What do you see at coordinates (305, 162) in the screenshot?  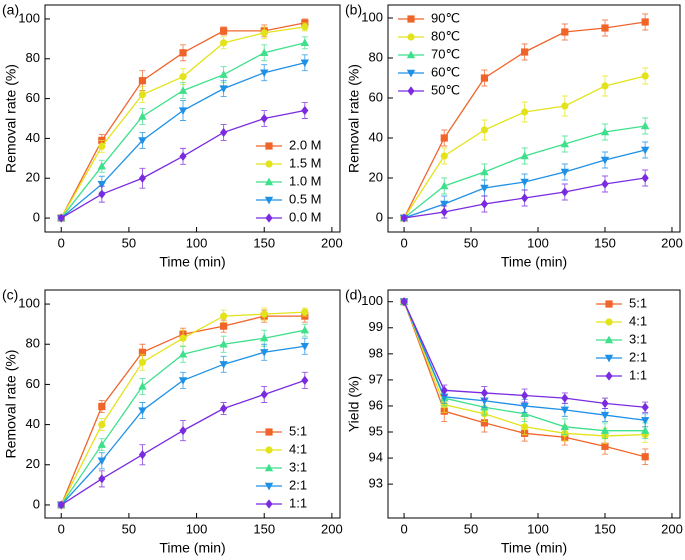 I see `legend-label: 1.5 M` at bounding box center [305, 162].